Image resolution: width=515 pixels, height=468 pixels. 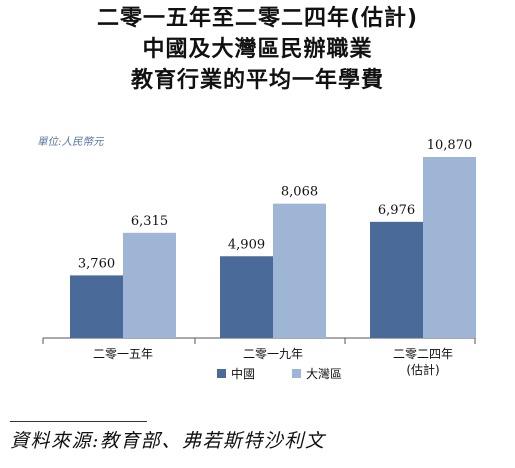 I want to click on chart-title-line-2: 中國及大灣區民辦職業, so click(x=257, y=49).